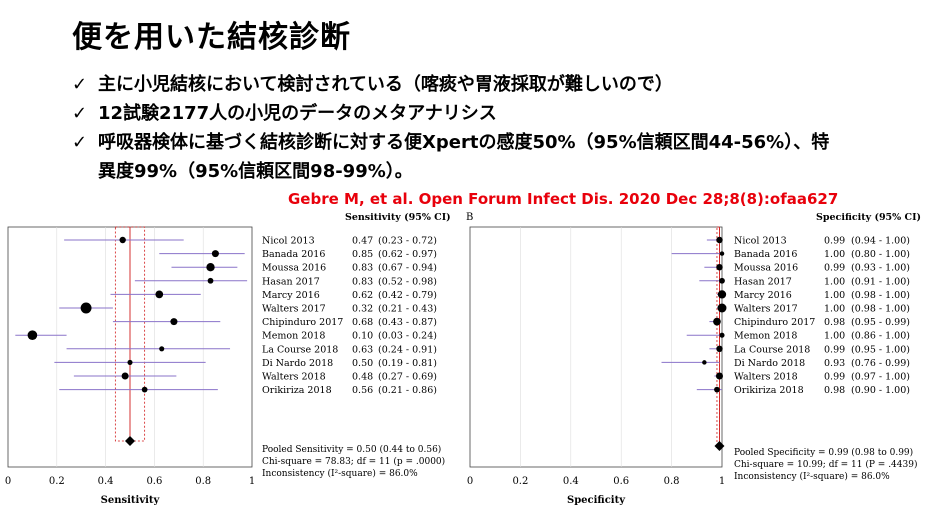  I want to click on study-ci: (0.91 - 1.00), so click(880, 281).